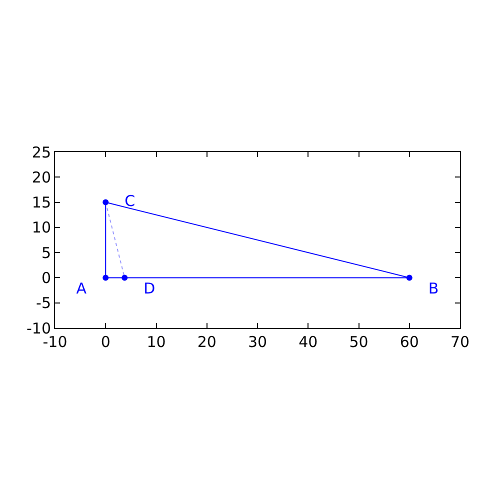 This screenshot has width=500, height=500. Describe the element at coordinates (434, 289) in the screenshot. I see `series-label: B` at that location.